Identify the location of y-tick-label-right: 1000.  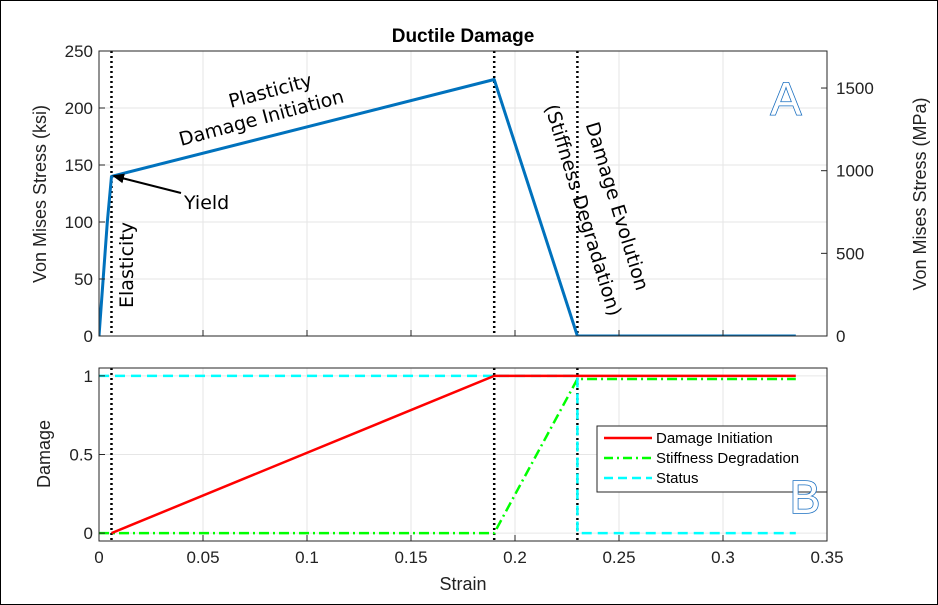
(855, 171).